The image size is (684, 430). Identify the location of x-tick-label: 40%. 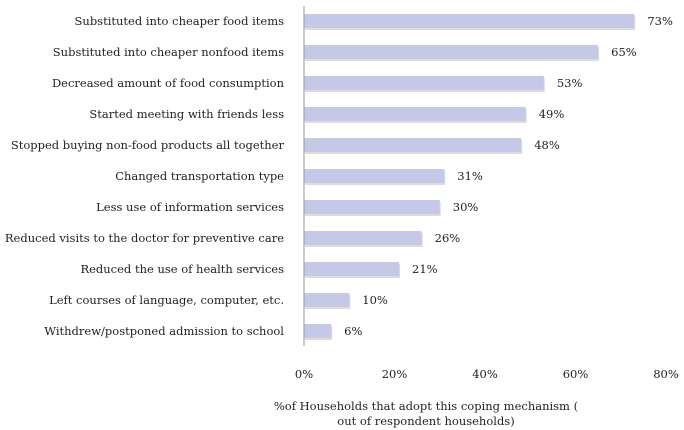
(485, 374).